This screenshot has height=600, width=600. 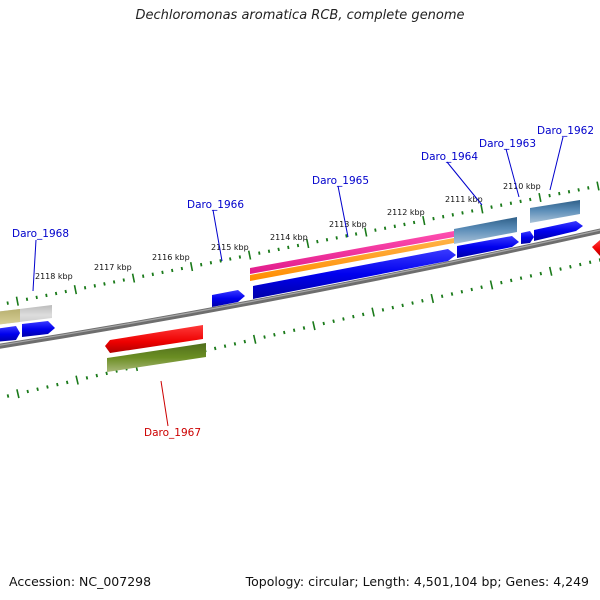 What do you see at coordinates (340, 181) in the screenshot?
I see `gene-label: Daro_1965` at bounding box center [340, 181].